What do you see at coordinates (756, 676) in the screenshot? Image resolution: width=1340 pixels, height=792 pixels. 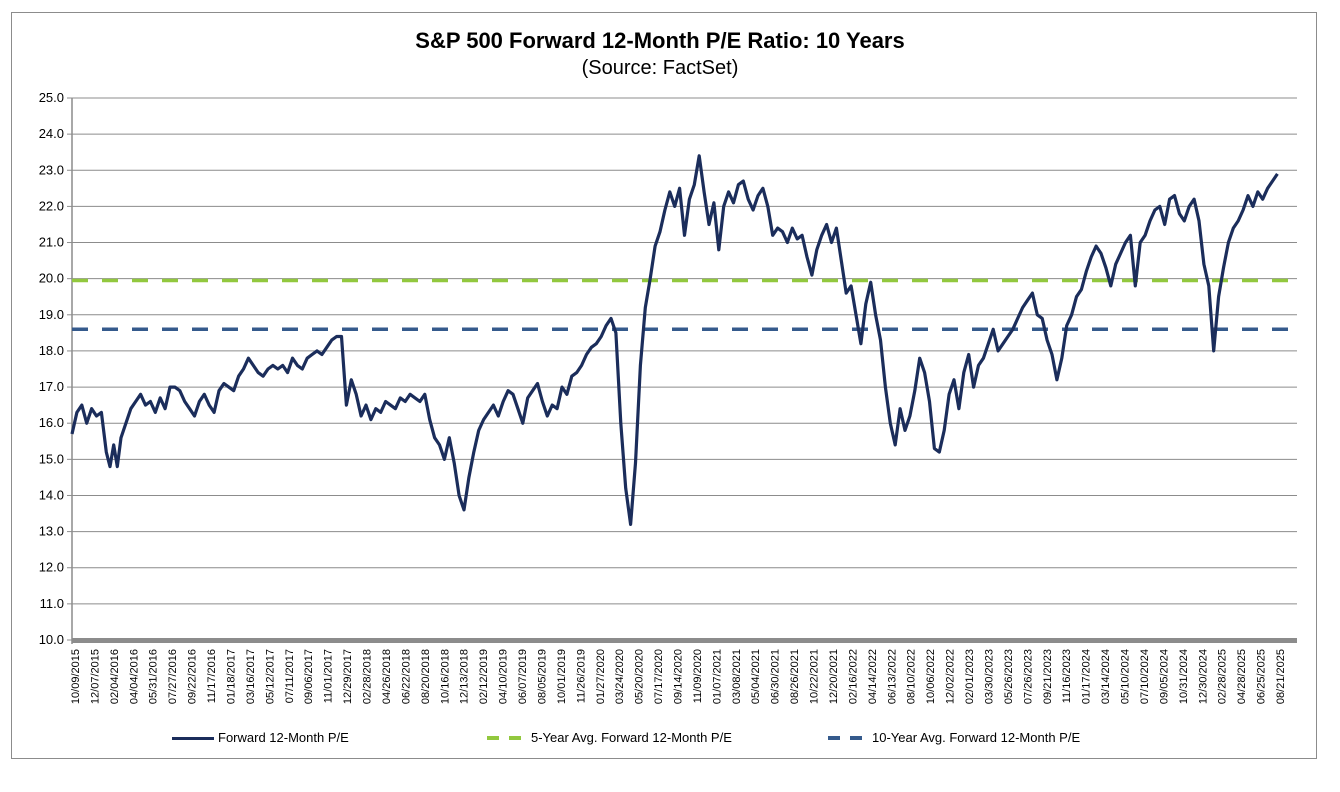 I see `x-tick-label: 05/04/2021` at bounding box center [756, 676].